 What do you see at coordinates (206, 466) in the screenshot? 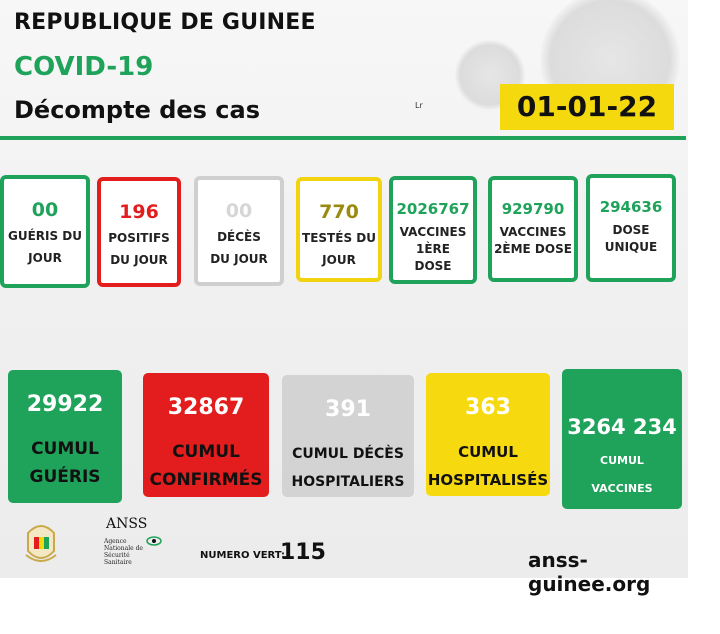
I see `cumul-label: CUMUL CONFIRMÉS` at bounding box center [206, 466].